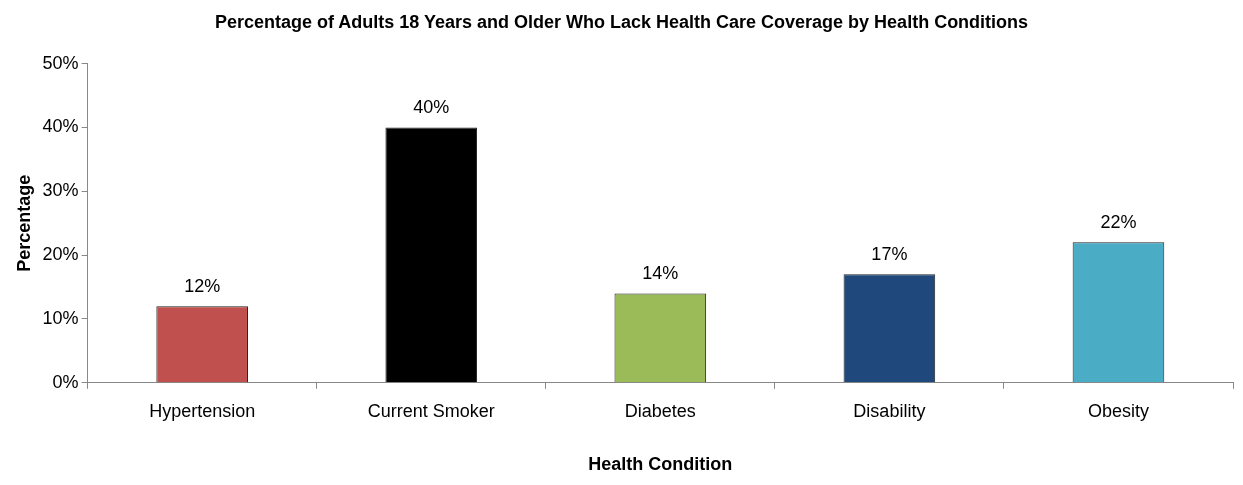  What do you see at coordinates (431, 107) in the screenshot?
I see `data-label: 40%` at bounding box center [431, 107].